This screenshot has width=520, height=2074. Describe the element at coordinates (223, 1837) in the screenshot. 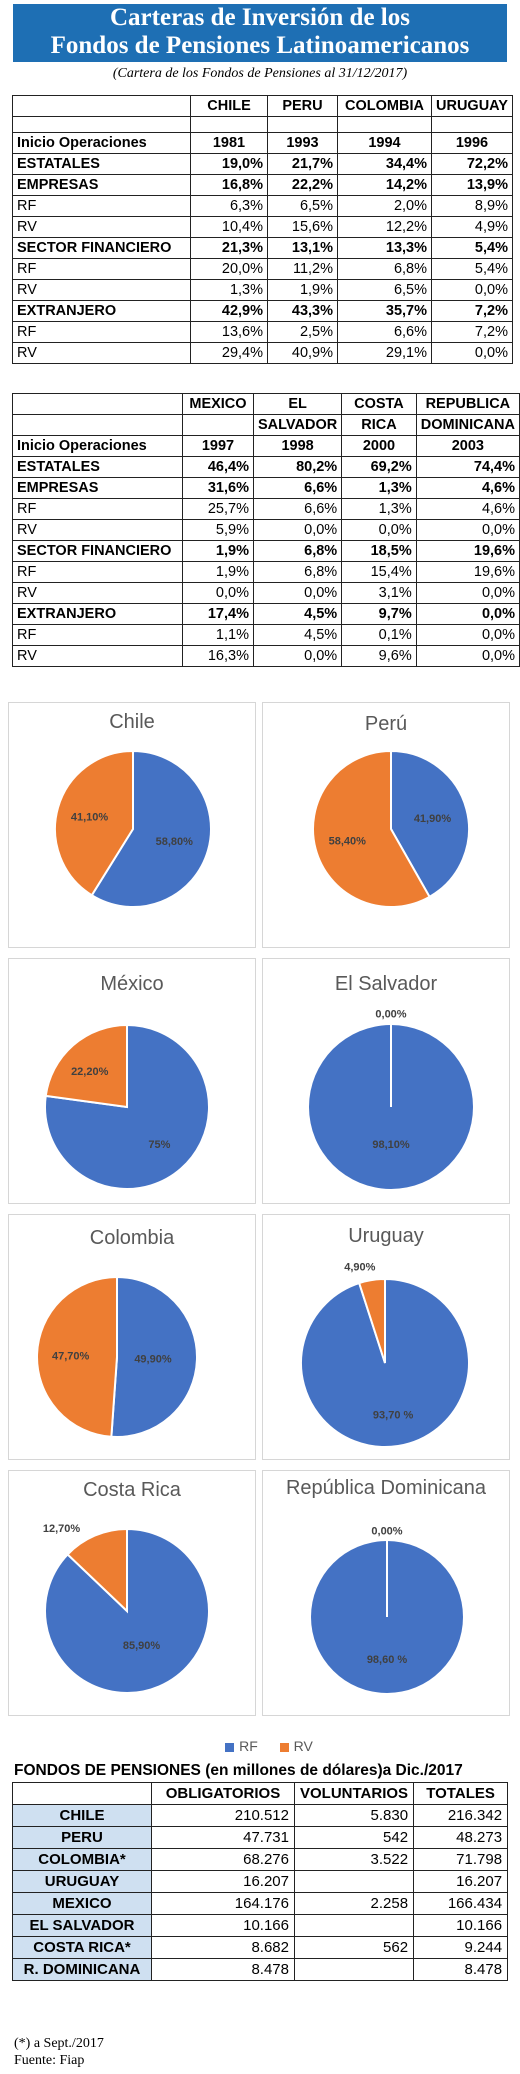

I see `funds-cell: 47.731` at that location.